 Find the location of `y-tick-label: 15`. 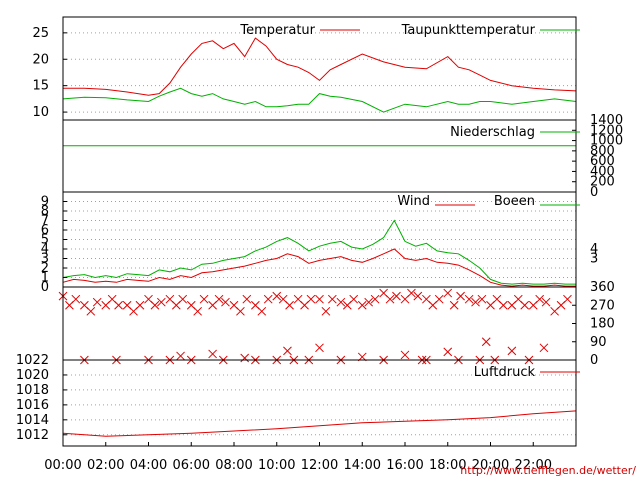

y-tick-label: 15 is located at coordinates (40, 86).